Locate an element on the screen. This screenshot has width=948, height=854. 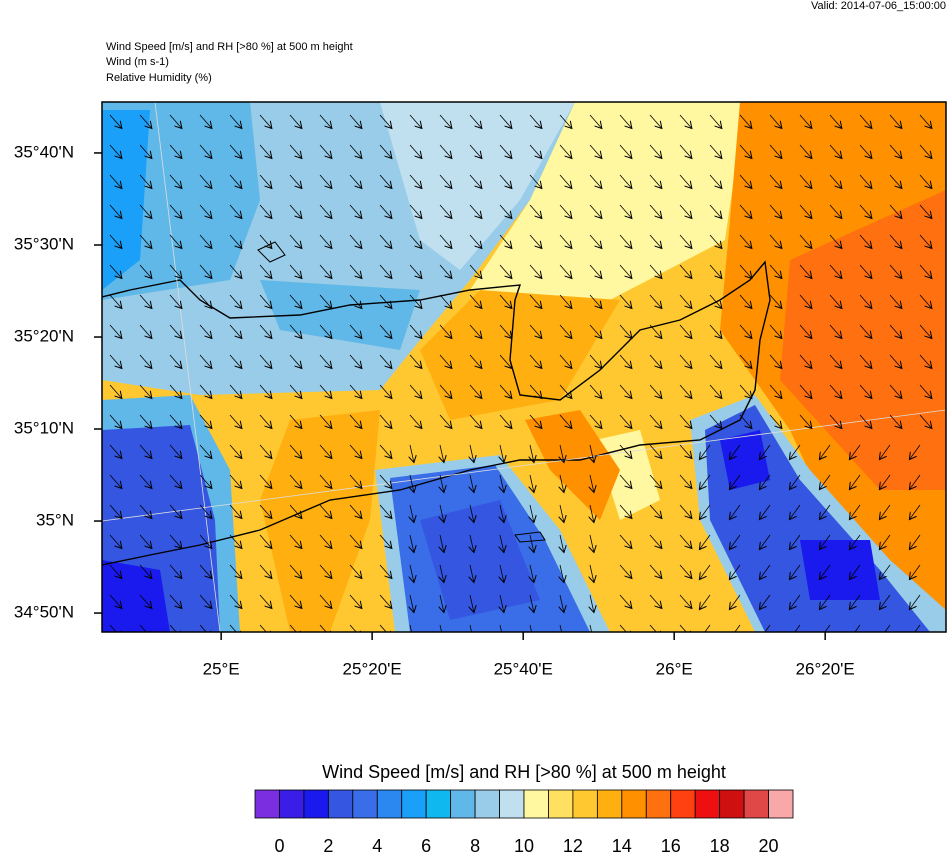
x-tick-label: 25°40'E is located at coordinates (523, 668).